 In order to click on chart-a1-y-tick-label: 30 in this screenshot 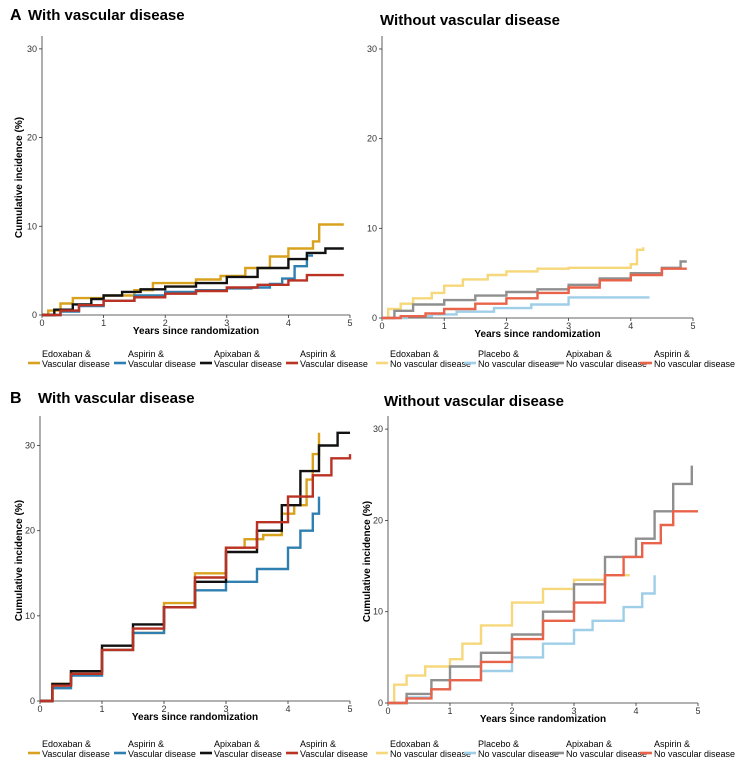, I will do `click(32, 49)`.